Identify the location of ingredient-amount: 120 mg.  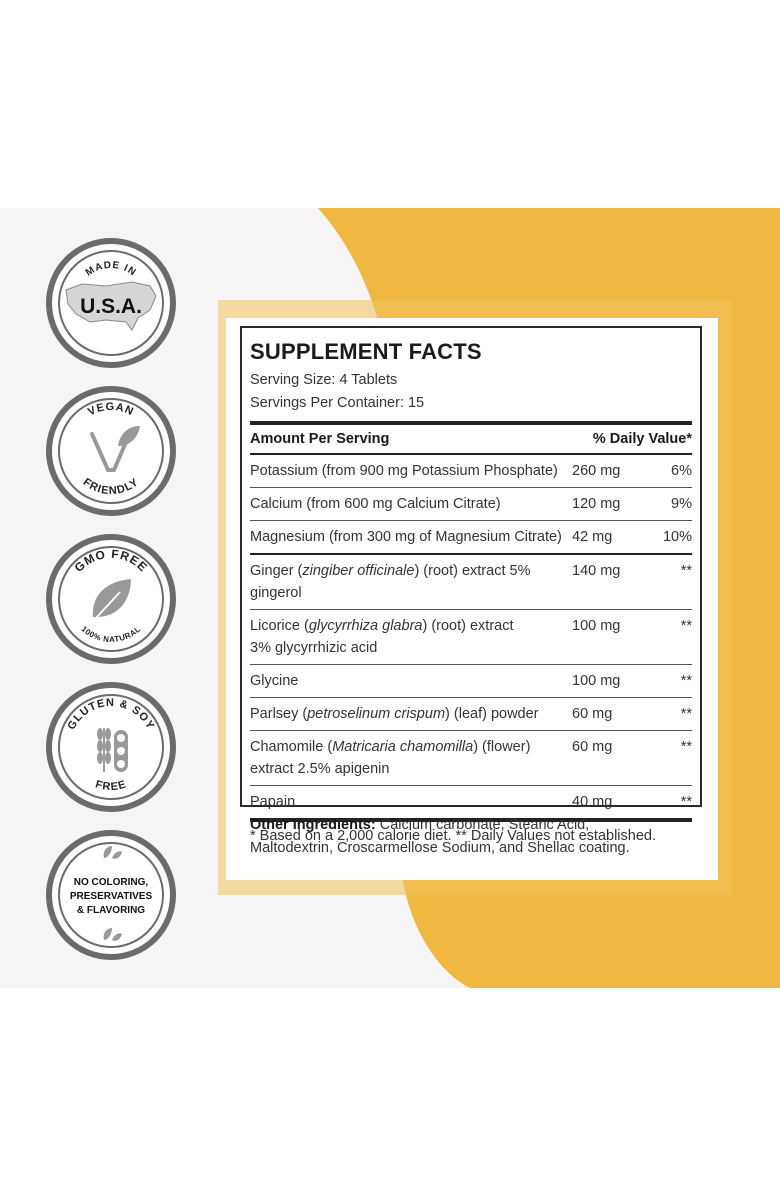
(596, 504).